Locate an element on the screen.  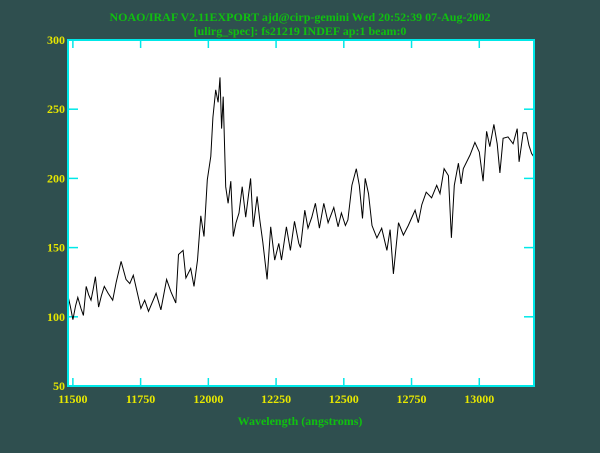
x-tick-label: 12000 is located at coordinates (208, 399).